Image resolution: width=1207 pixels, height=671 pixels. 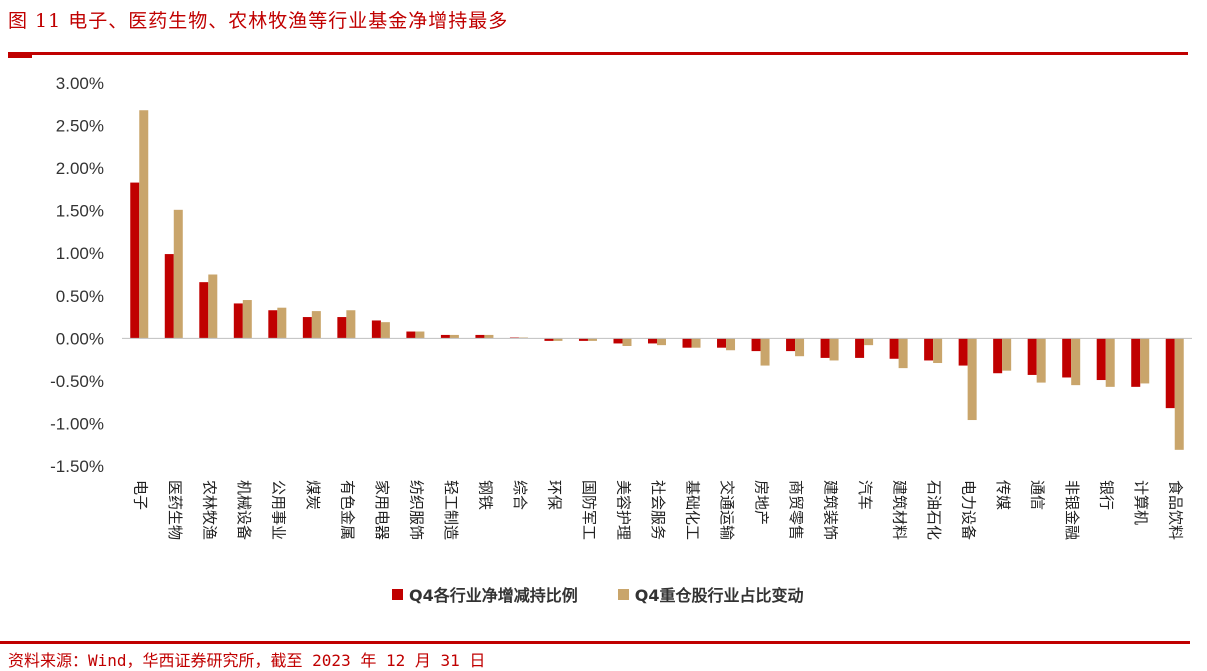 What do you see at coordinates (80, 296) in the screenshot?
I see `y-tick-label: 0.50%` at bounding box center [80, 296].